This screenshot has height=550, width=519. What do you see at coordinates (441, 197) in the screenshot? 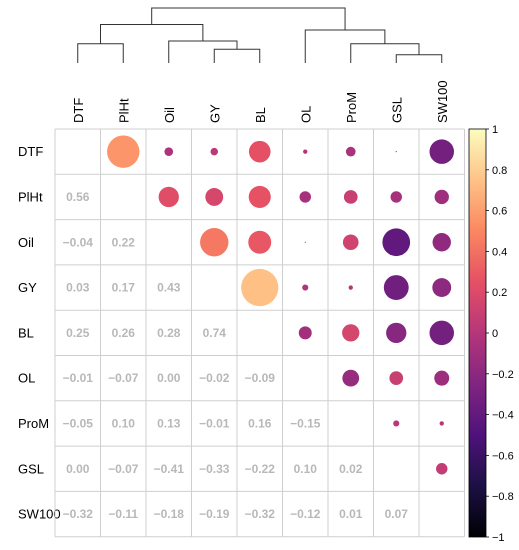
I see `circle-plht-sw100` at bounding box center [441, 197].